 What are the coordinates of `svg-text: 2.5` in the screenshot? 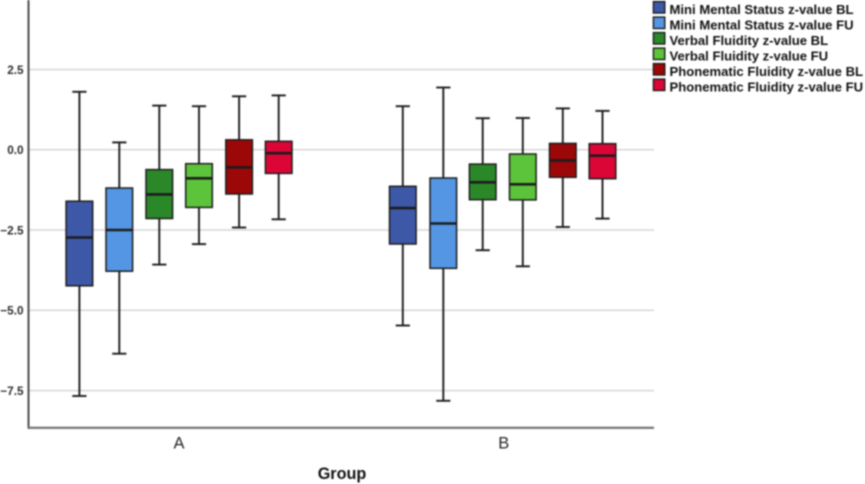 It's located at (15, 70).